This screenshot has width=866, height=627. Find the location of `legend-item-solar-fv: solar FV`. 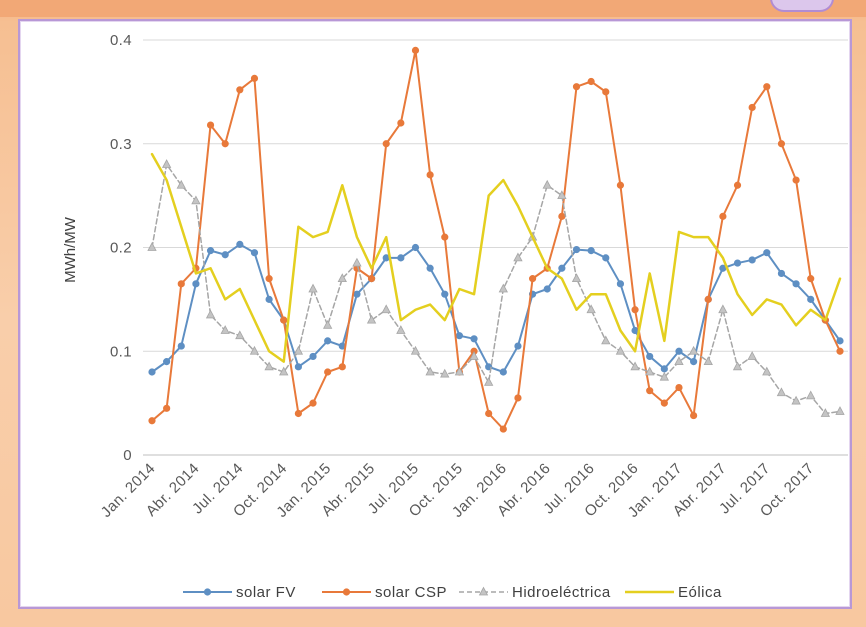

legend-item-solar-fv: solar FV is located at coordinates (239, 592).